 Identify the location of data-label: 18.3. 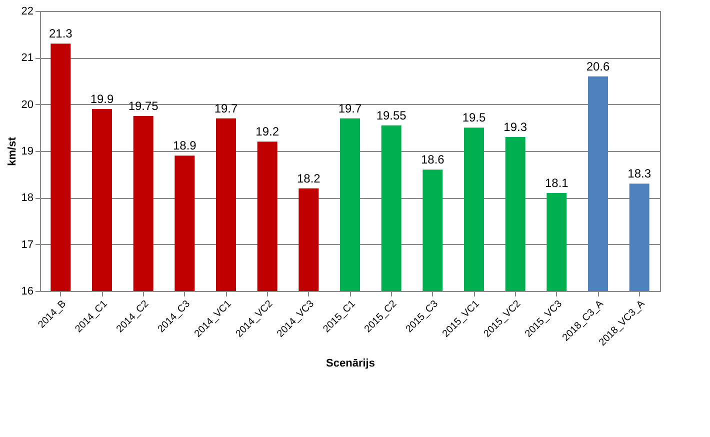
(640, 173).